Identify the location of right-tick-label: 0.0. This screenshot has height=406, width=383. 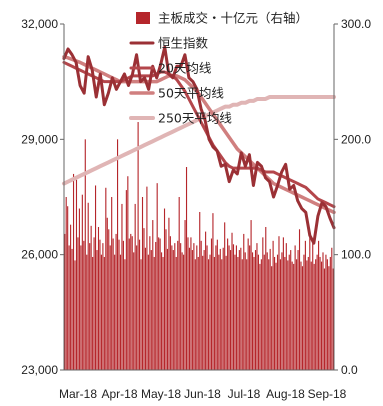
(349, 370).